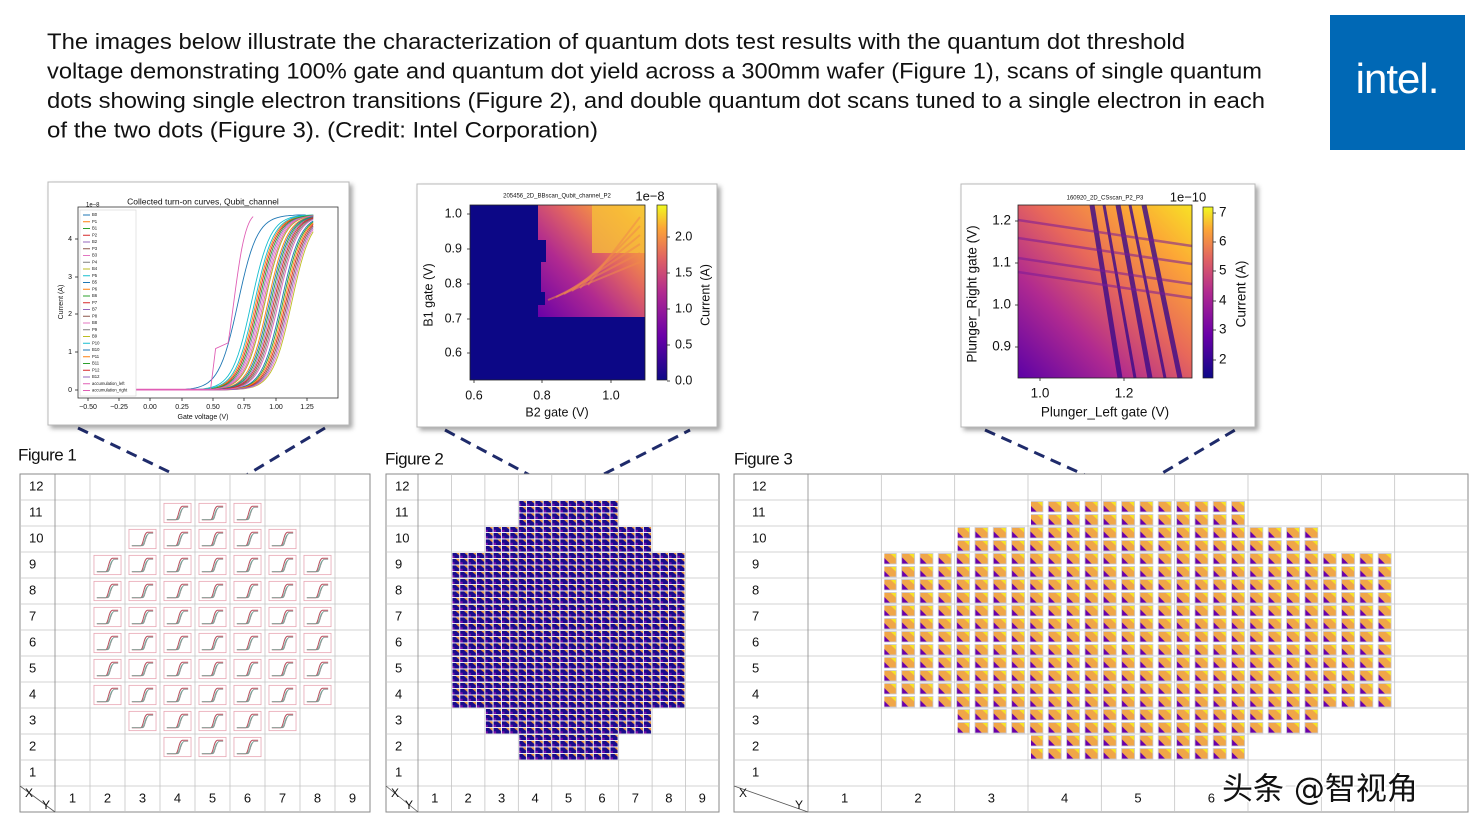  What do you see at coordinates (662, 292) in the screenshot?
I see `colorbar` at bounding box center [662, 292].